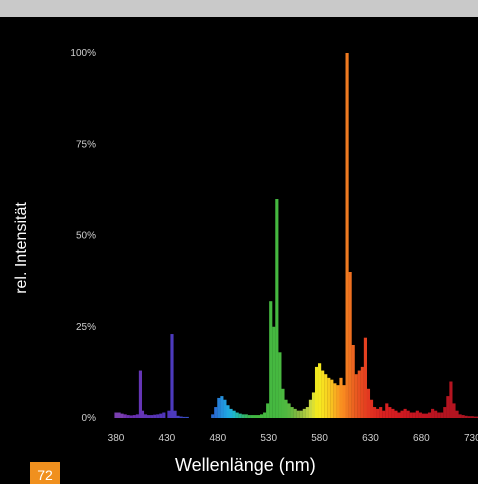 The width and height of the screenshot is (478, 484). What do you see at coordinates (268, 438) in the screenshot?
I see `x-tick-label: 530` at bounding box center [268, 438].